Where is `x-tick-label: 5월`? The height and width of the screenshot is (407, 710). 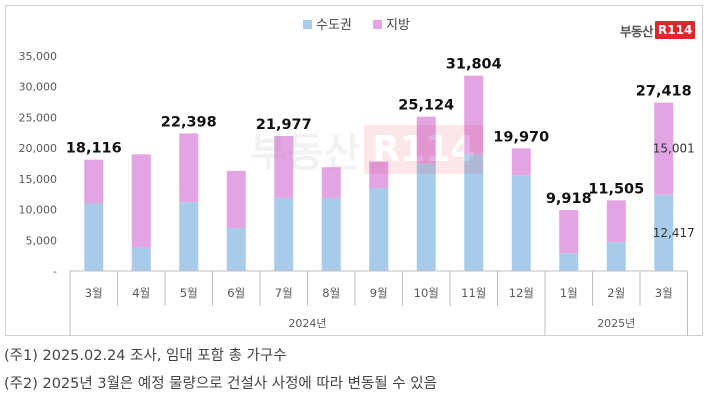 x-tick-label: 5월 is located at coordinates (189, 293).